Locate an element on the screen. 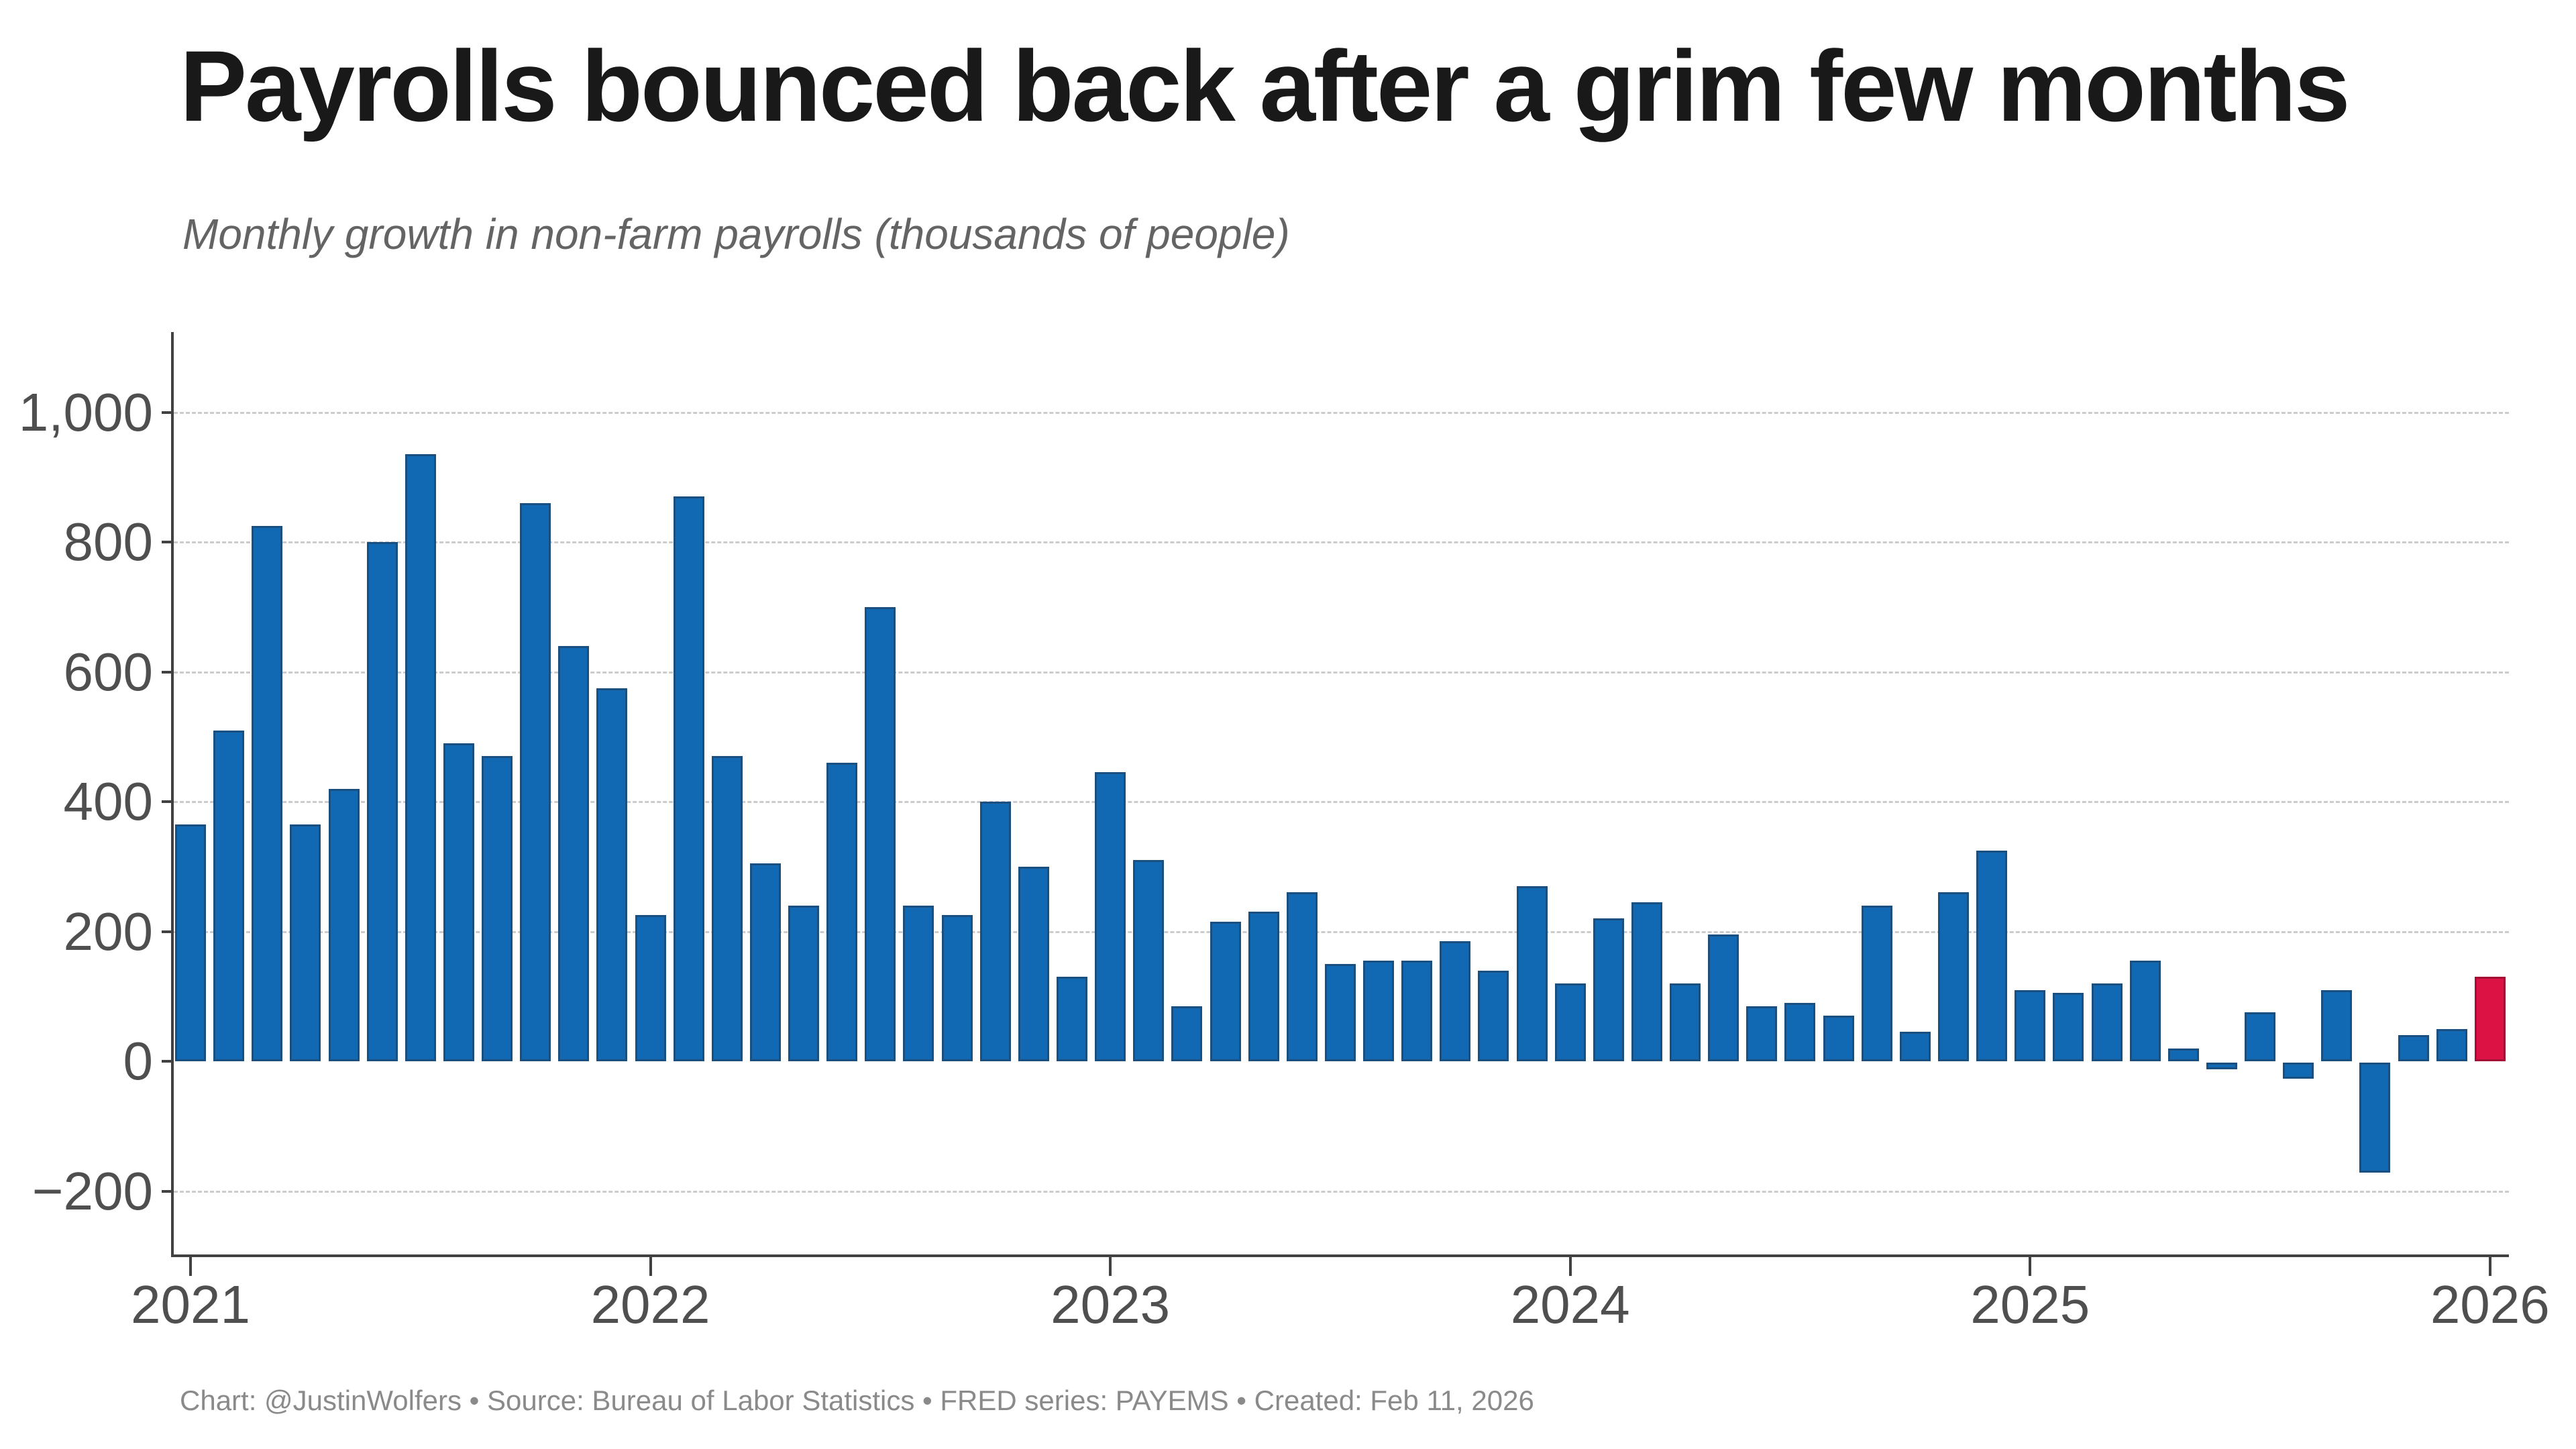 The width and height of the screenshot is (2576, 1449). x-tick-2023 is located at coordinates (1110, 1266).